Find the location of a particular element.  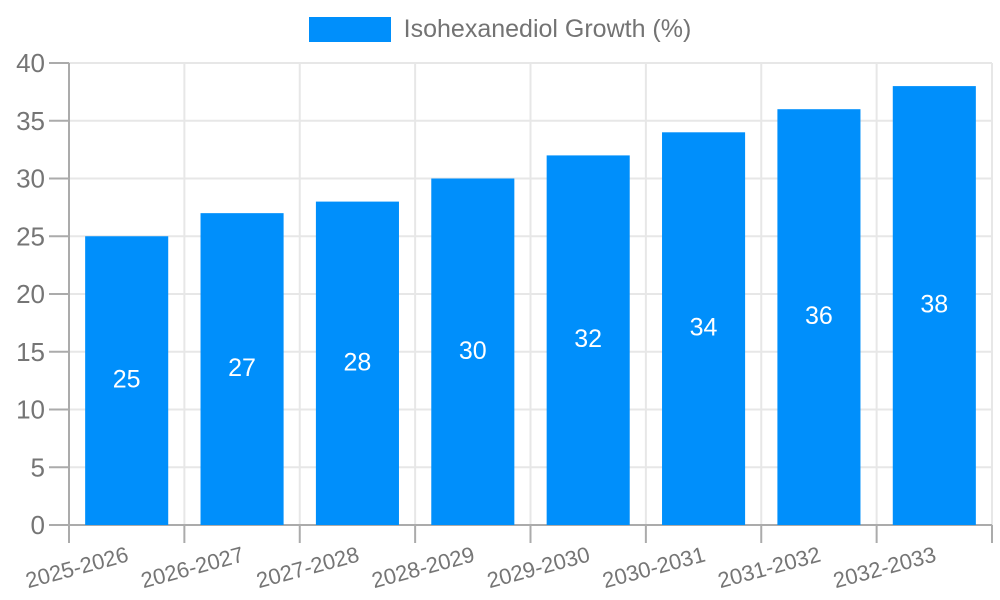

x-axis-label: 2026-2027 is located at coordinates (192, 567).